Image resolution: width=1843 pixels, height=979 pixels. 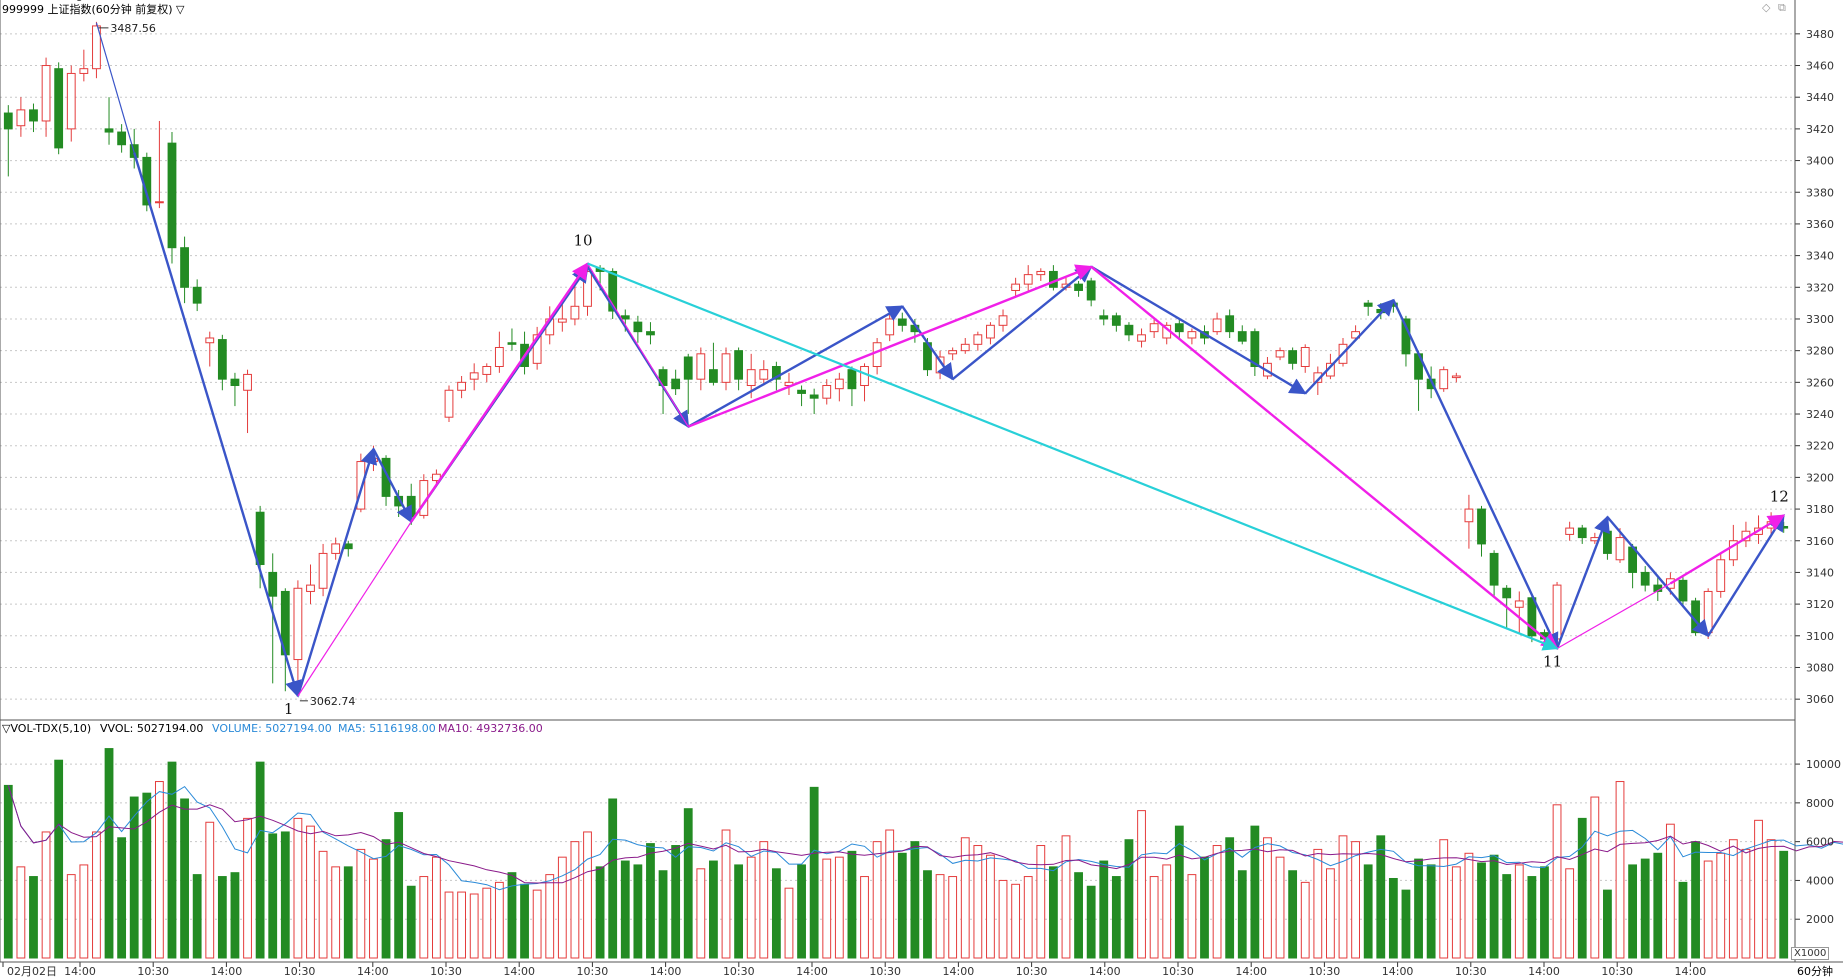 I want to click on price-tick-label: 3220, so click(x=1820, y=446).